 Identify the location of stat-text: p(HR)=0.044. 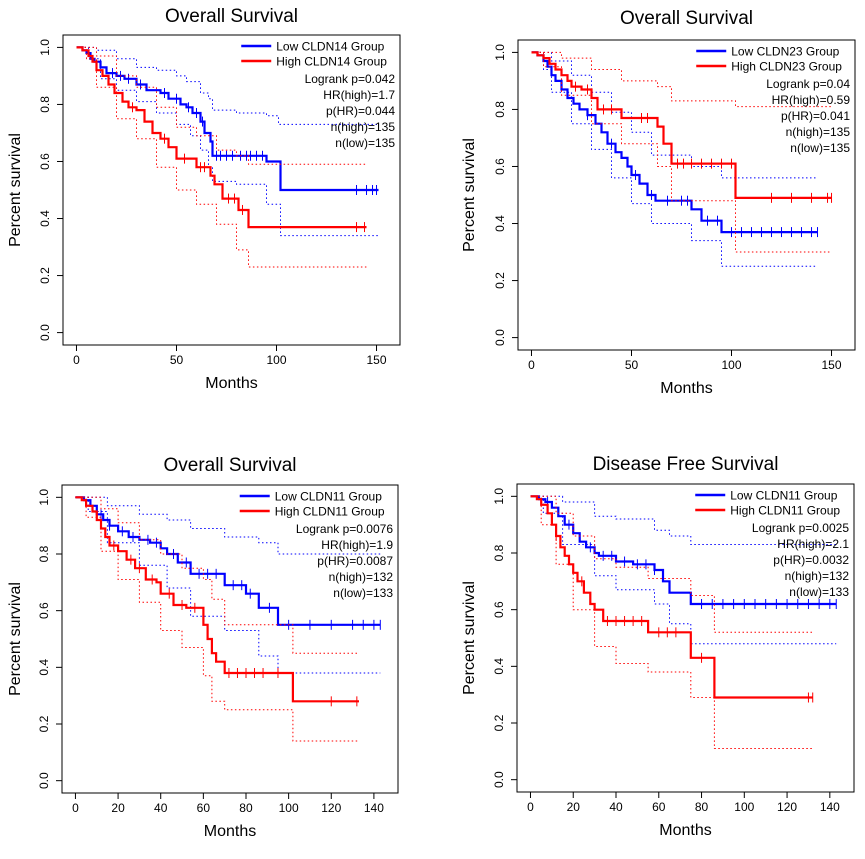
(360, 111).